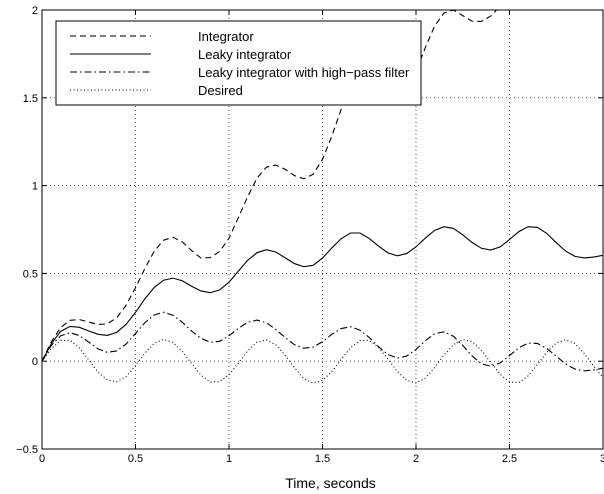  Describe the element at coordinates (226, 36) in the screenshot. I see `legend-label-1: Integrator` at that location.